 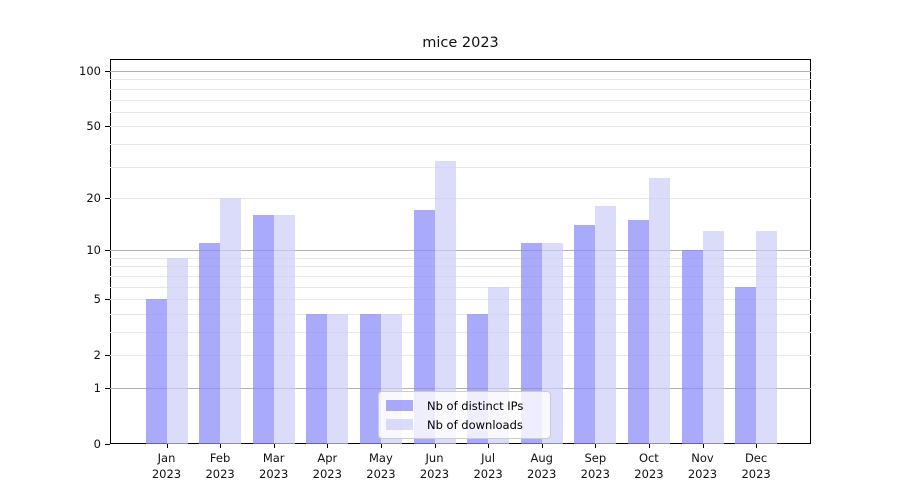 What do you see at coordinates (93, 126) in the screenshot?
I see `y-tick-label: 50` at bounding box center [93, 126].